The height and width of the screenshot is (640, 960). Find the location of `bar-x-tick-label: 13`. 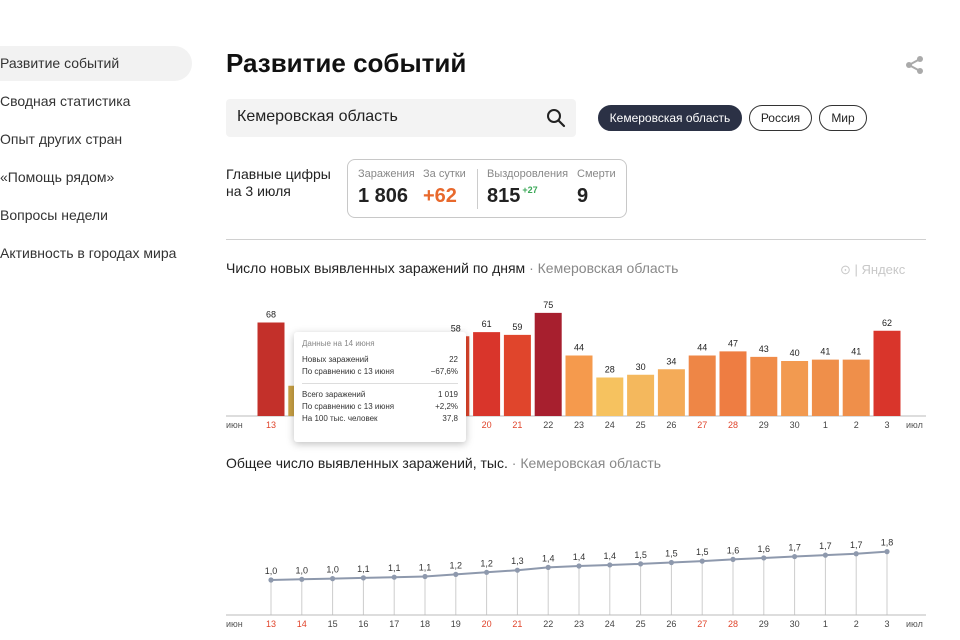

bar-x-tick-label: 13 is located at coordinates (271, 425).